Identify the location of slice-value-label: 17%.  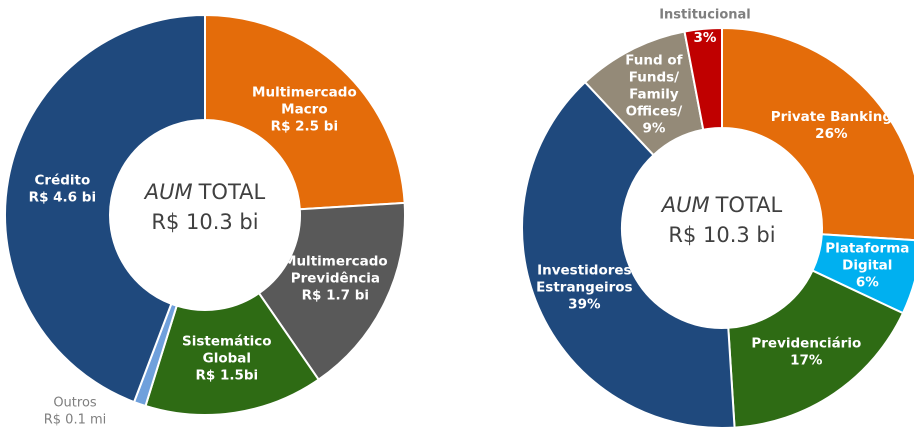
(806, 361).